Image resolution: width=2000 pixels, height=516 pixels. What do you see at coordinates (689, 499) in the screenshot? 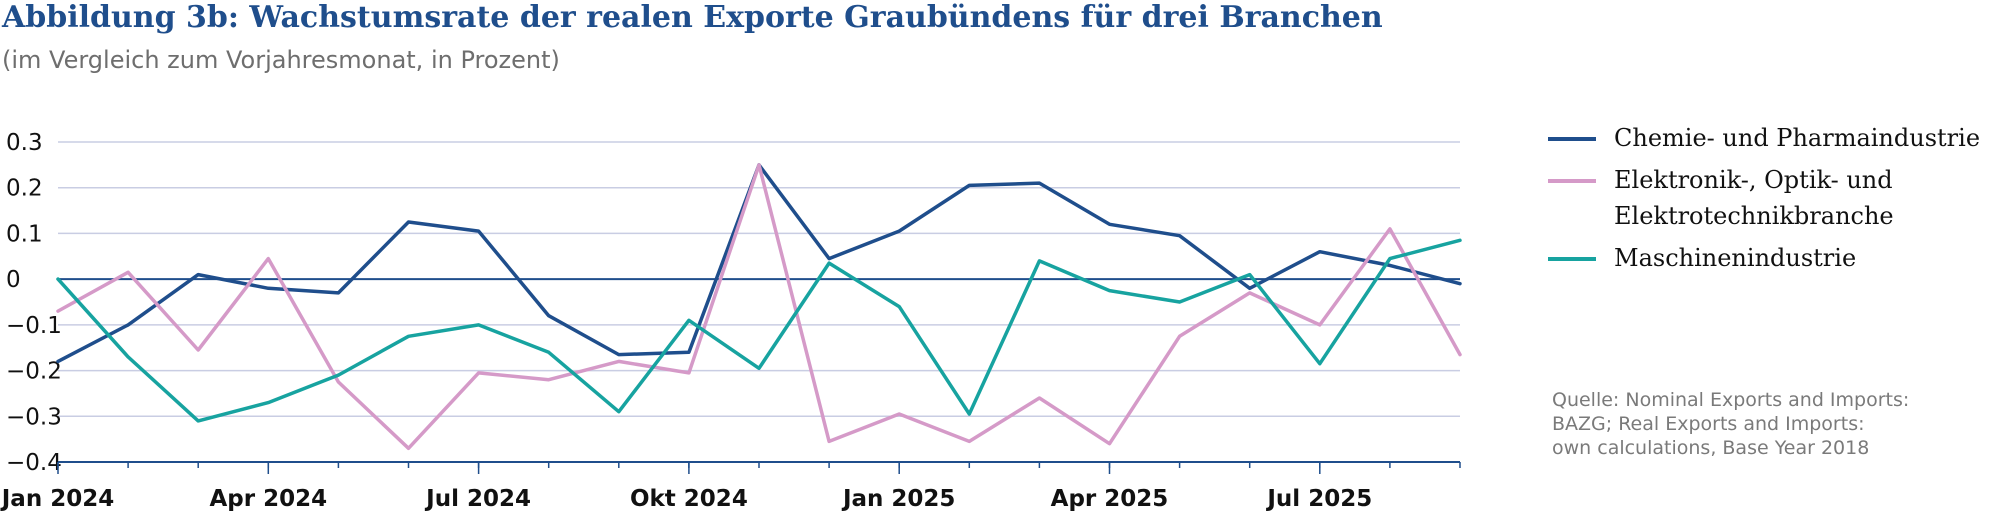
I see `x-tick-label: Okt 2024` at bounding box center [689, 499].